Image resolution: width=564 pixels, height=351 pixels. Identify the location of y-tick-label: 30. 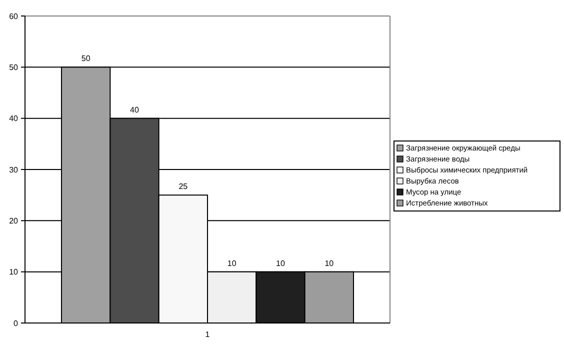
(14, 169).